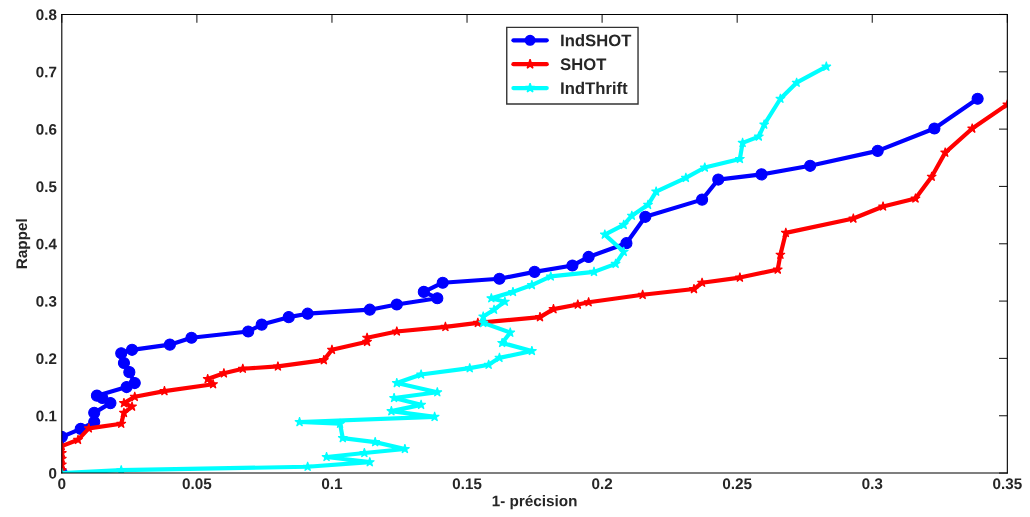 This screenshot has height=517, width=1030. What do you see at coordinates (602, 484) in the screenshot?
I see `x-tick-label: 0.2` at bounding box center [602, 484].